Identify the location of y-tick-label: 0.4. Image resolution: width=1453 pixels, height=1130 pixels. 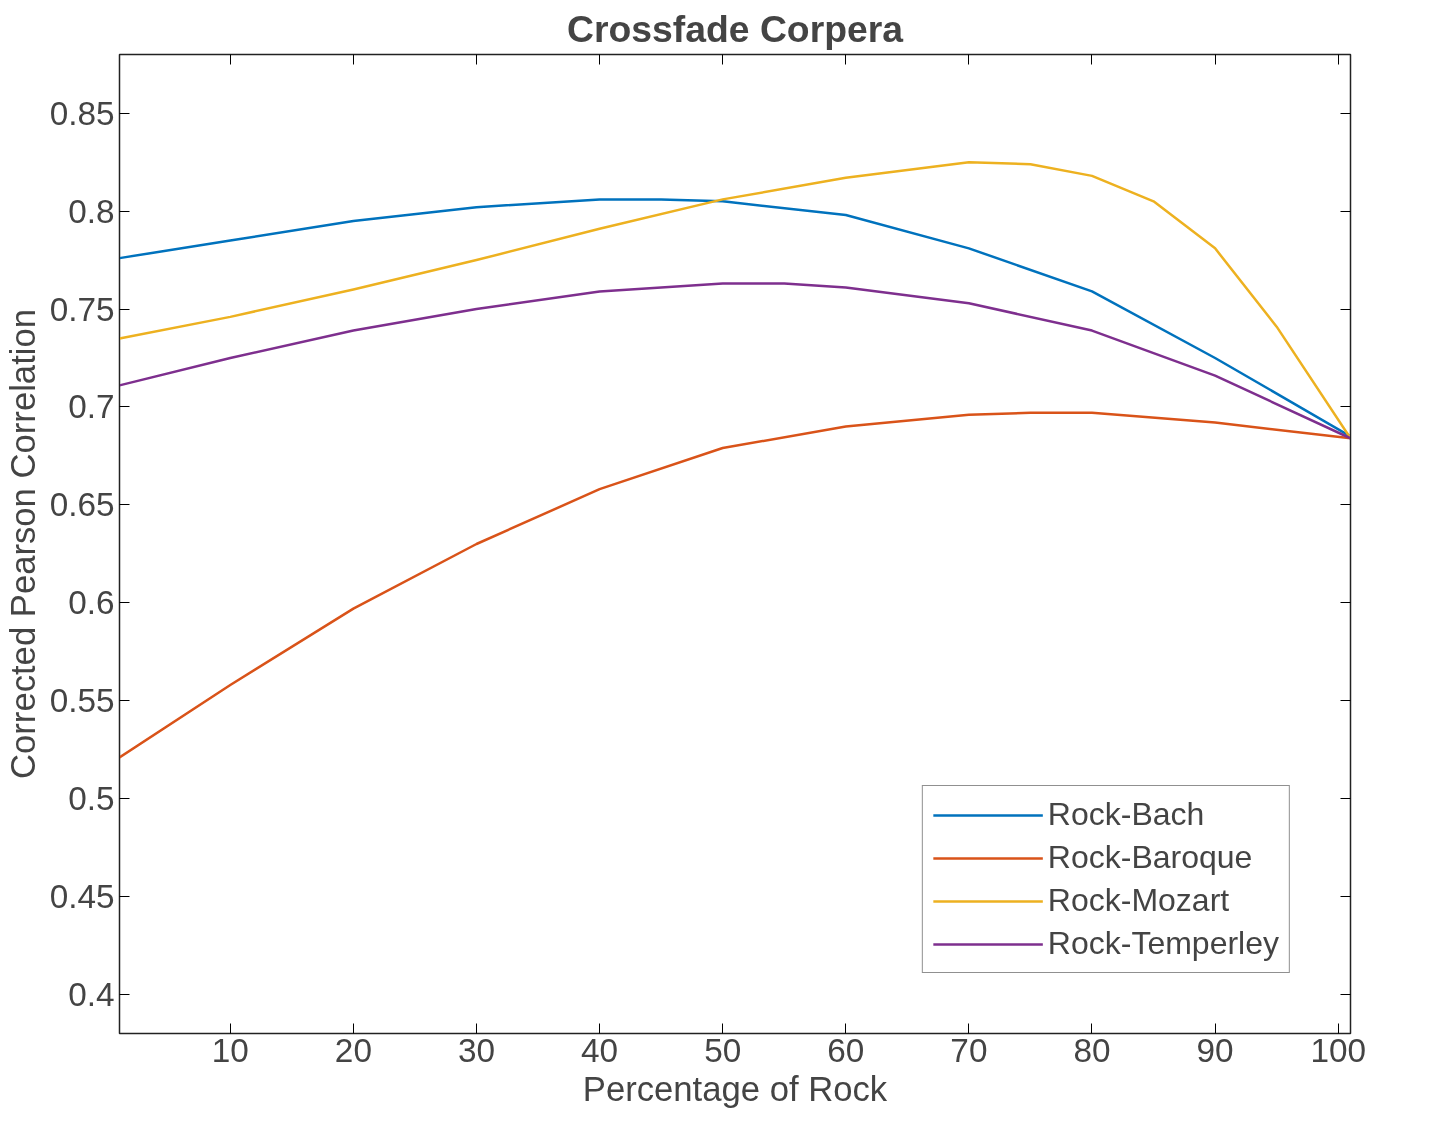
(91, 994).